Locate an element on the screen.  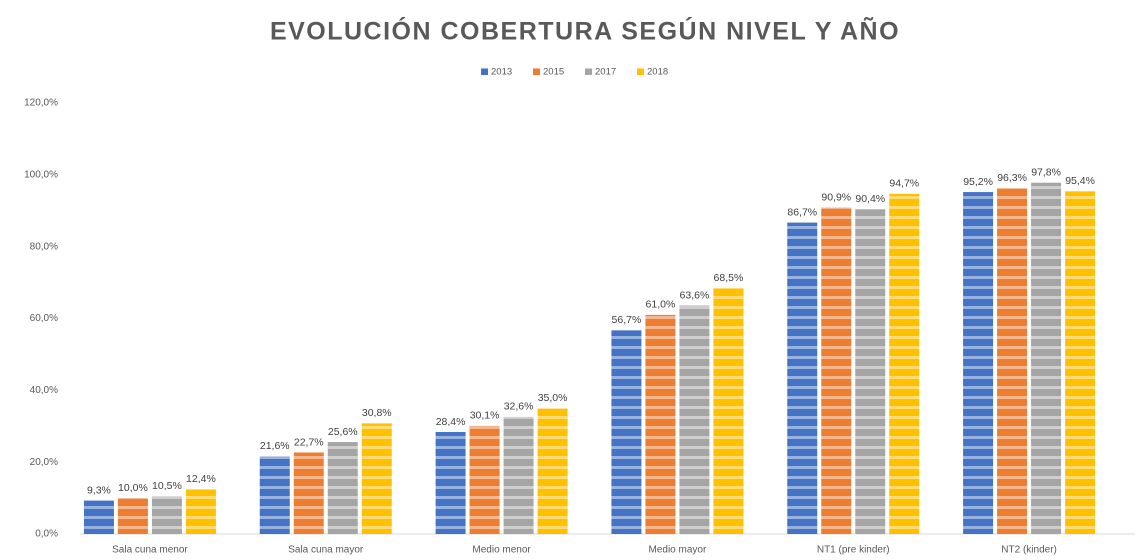
y-tick-label: 0,0% is located at coordinates (46, 534).